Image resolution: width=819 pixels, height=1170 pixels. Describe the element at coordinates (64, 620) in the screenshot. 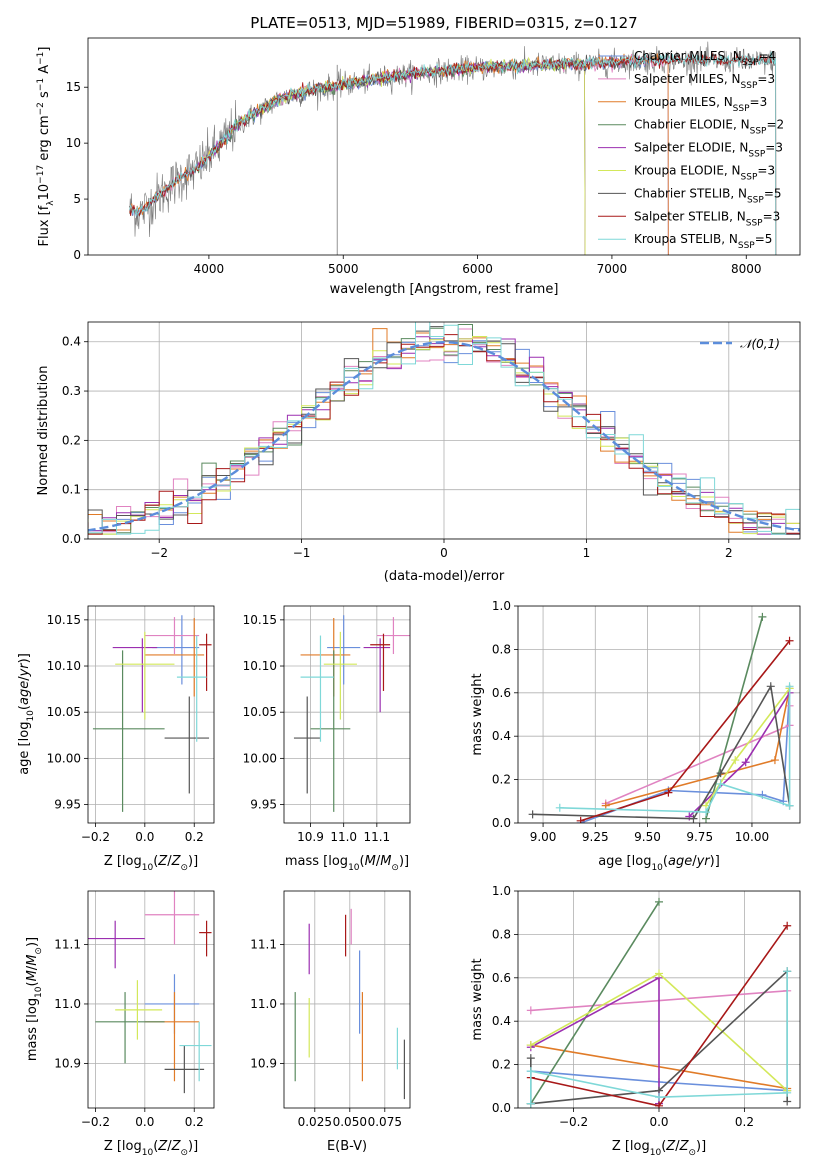

I see `y-tick-label: 10.15` at that location.